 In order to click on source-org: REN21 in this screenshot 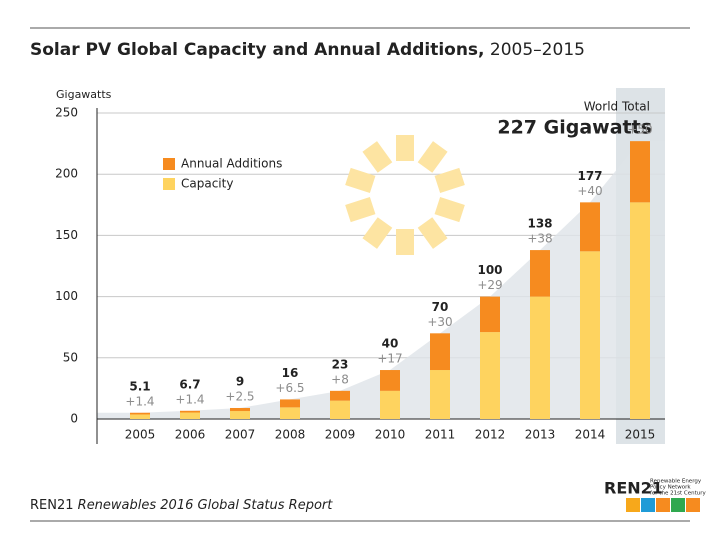, I will do `click(52, 505)`.